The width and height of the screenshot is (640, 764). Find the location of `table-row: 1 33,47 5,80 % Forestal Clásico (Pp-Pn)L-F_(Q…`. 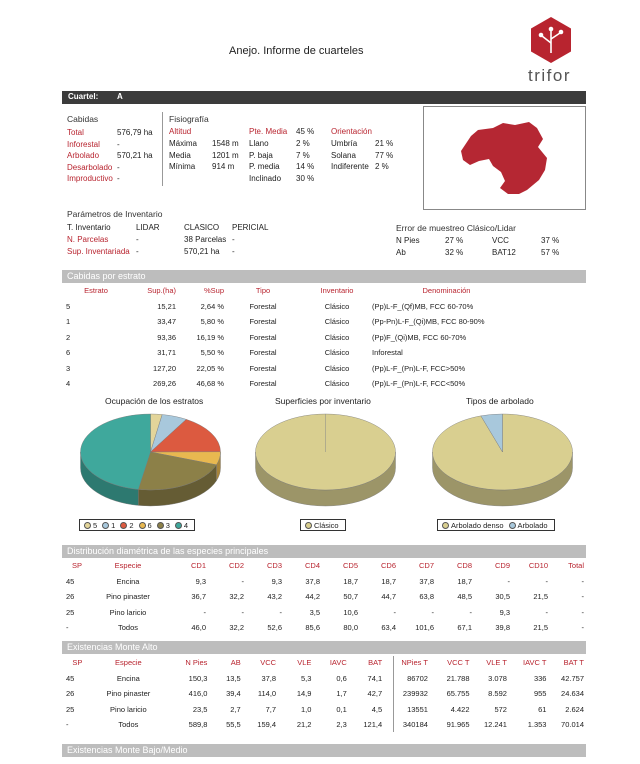

table-row: 1 33,47 5,80 % Forestal Clásico (Pp-Pn)L-F_(Q… is located at coordinates (293, 322).